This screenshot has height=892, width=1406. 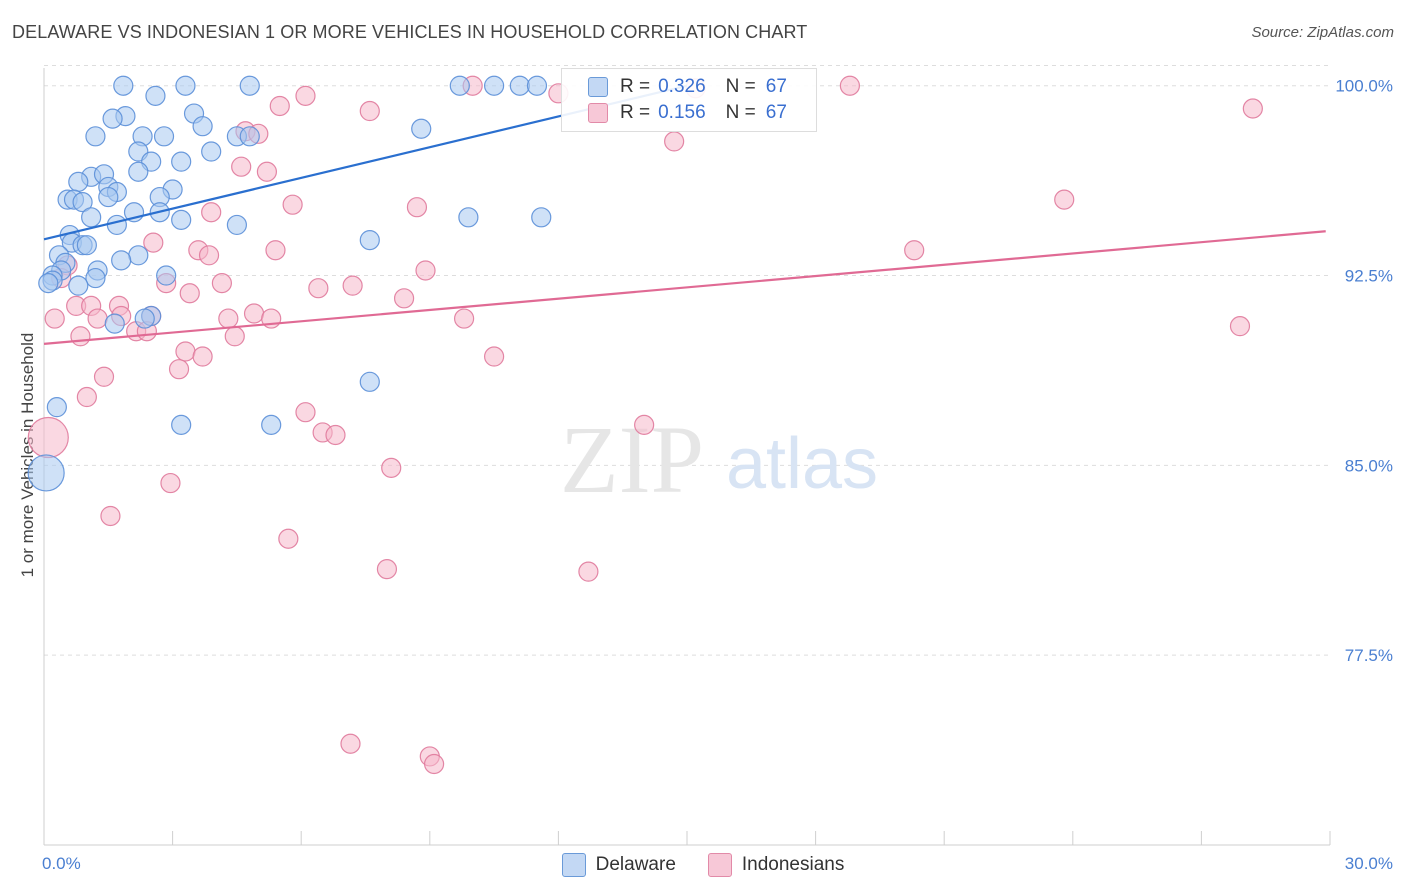 I want to click on source-label: Source: ZipAtlas.com, so click(x=1322, y=32).